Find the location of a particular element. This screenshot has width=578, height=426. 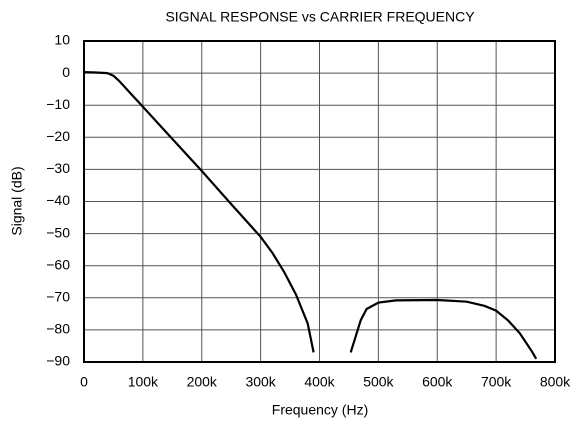

y-tick-label: −10 is located at coordinates (58, 104).